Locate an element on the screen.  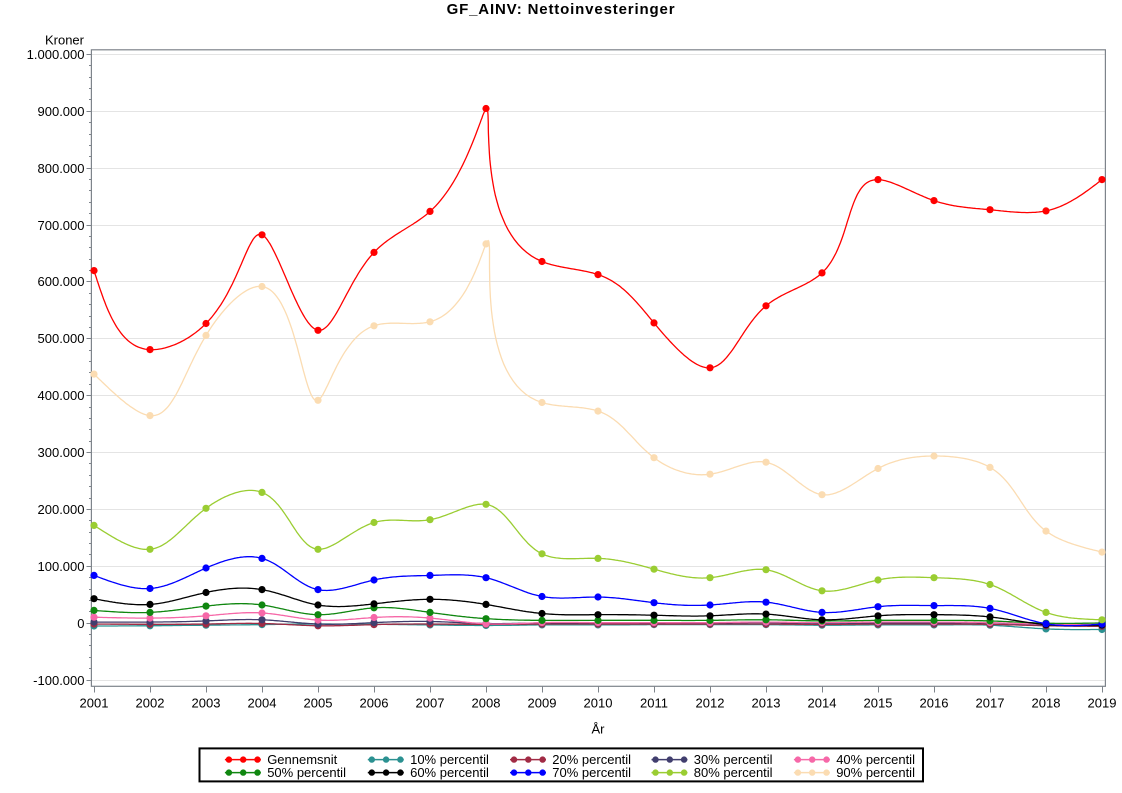
svg-text: 2014 is located at coordinates (822, 702).